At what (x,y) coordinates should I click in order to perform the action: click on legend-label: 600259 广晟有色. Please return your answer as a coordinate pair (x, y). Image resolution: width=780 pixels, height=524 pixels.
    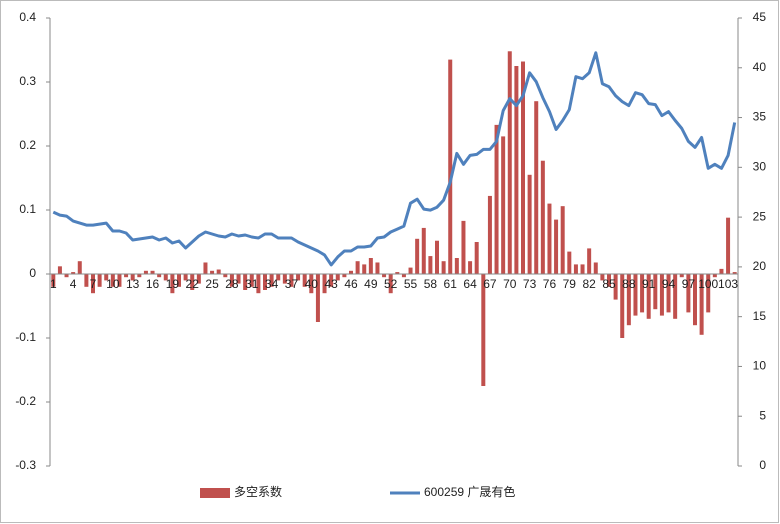
    Looking at the image, I should click on (469, 492).